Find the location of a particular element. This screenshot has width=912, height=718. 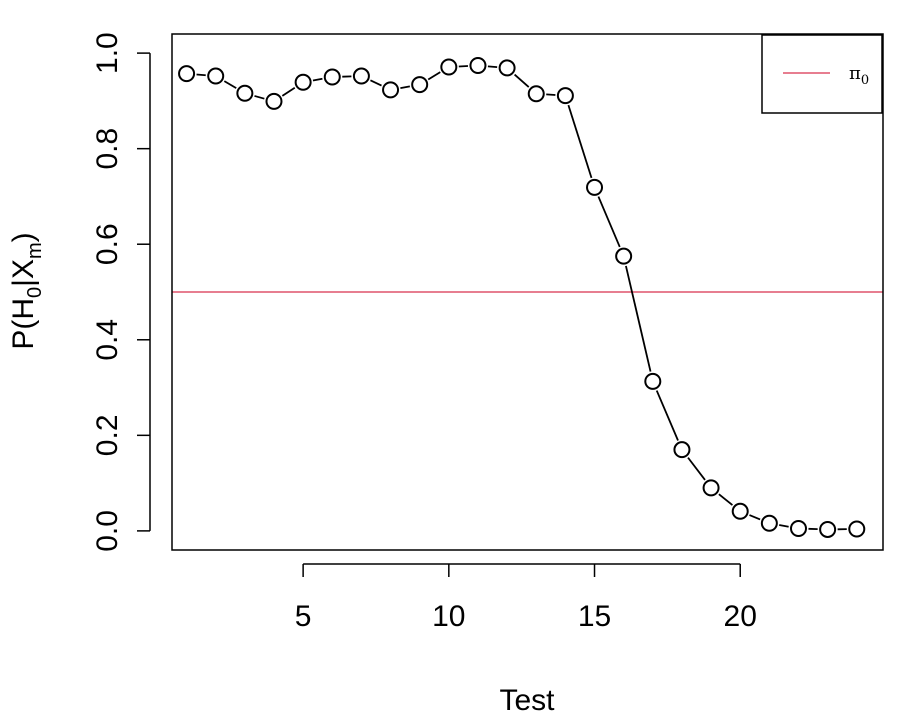

y-tick-label: 1.0 is located at coordinates (107, 53).